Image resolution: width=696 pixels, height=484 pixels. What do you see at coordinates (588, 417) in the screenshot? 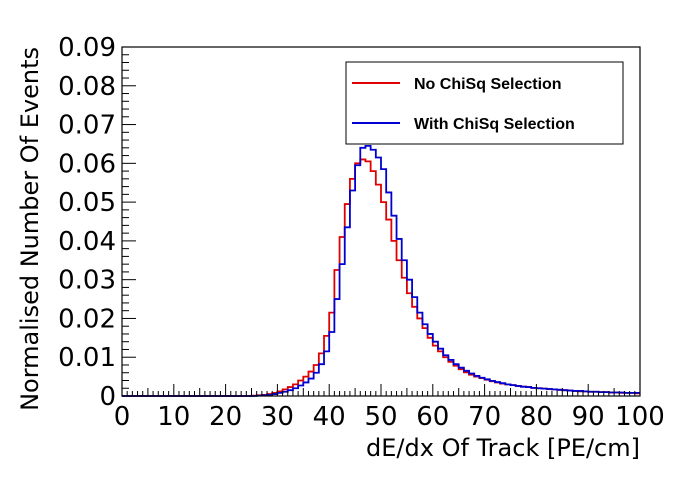
I see `x-tick-label: 90` at bounding box center [588, 417].